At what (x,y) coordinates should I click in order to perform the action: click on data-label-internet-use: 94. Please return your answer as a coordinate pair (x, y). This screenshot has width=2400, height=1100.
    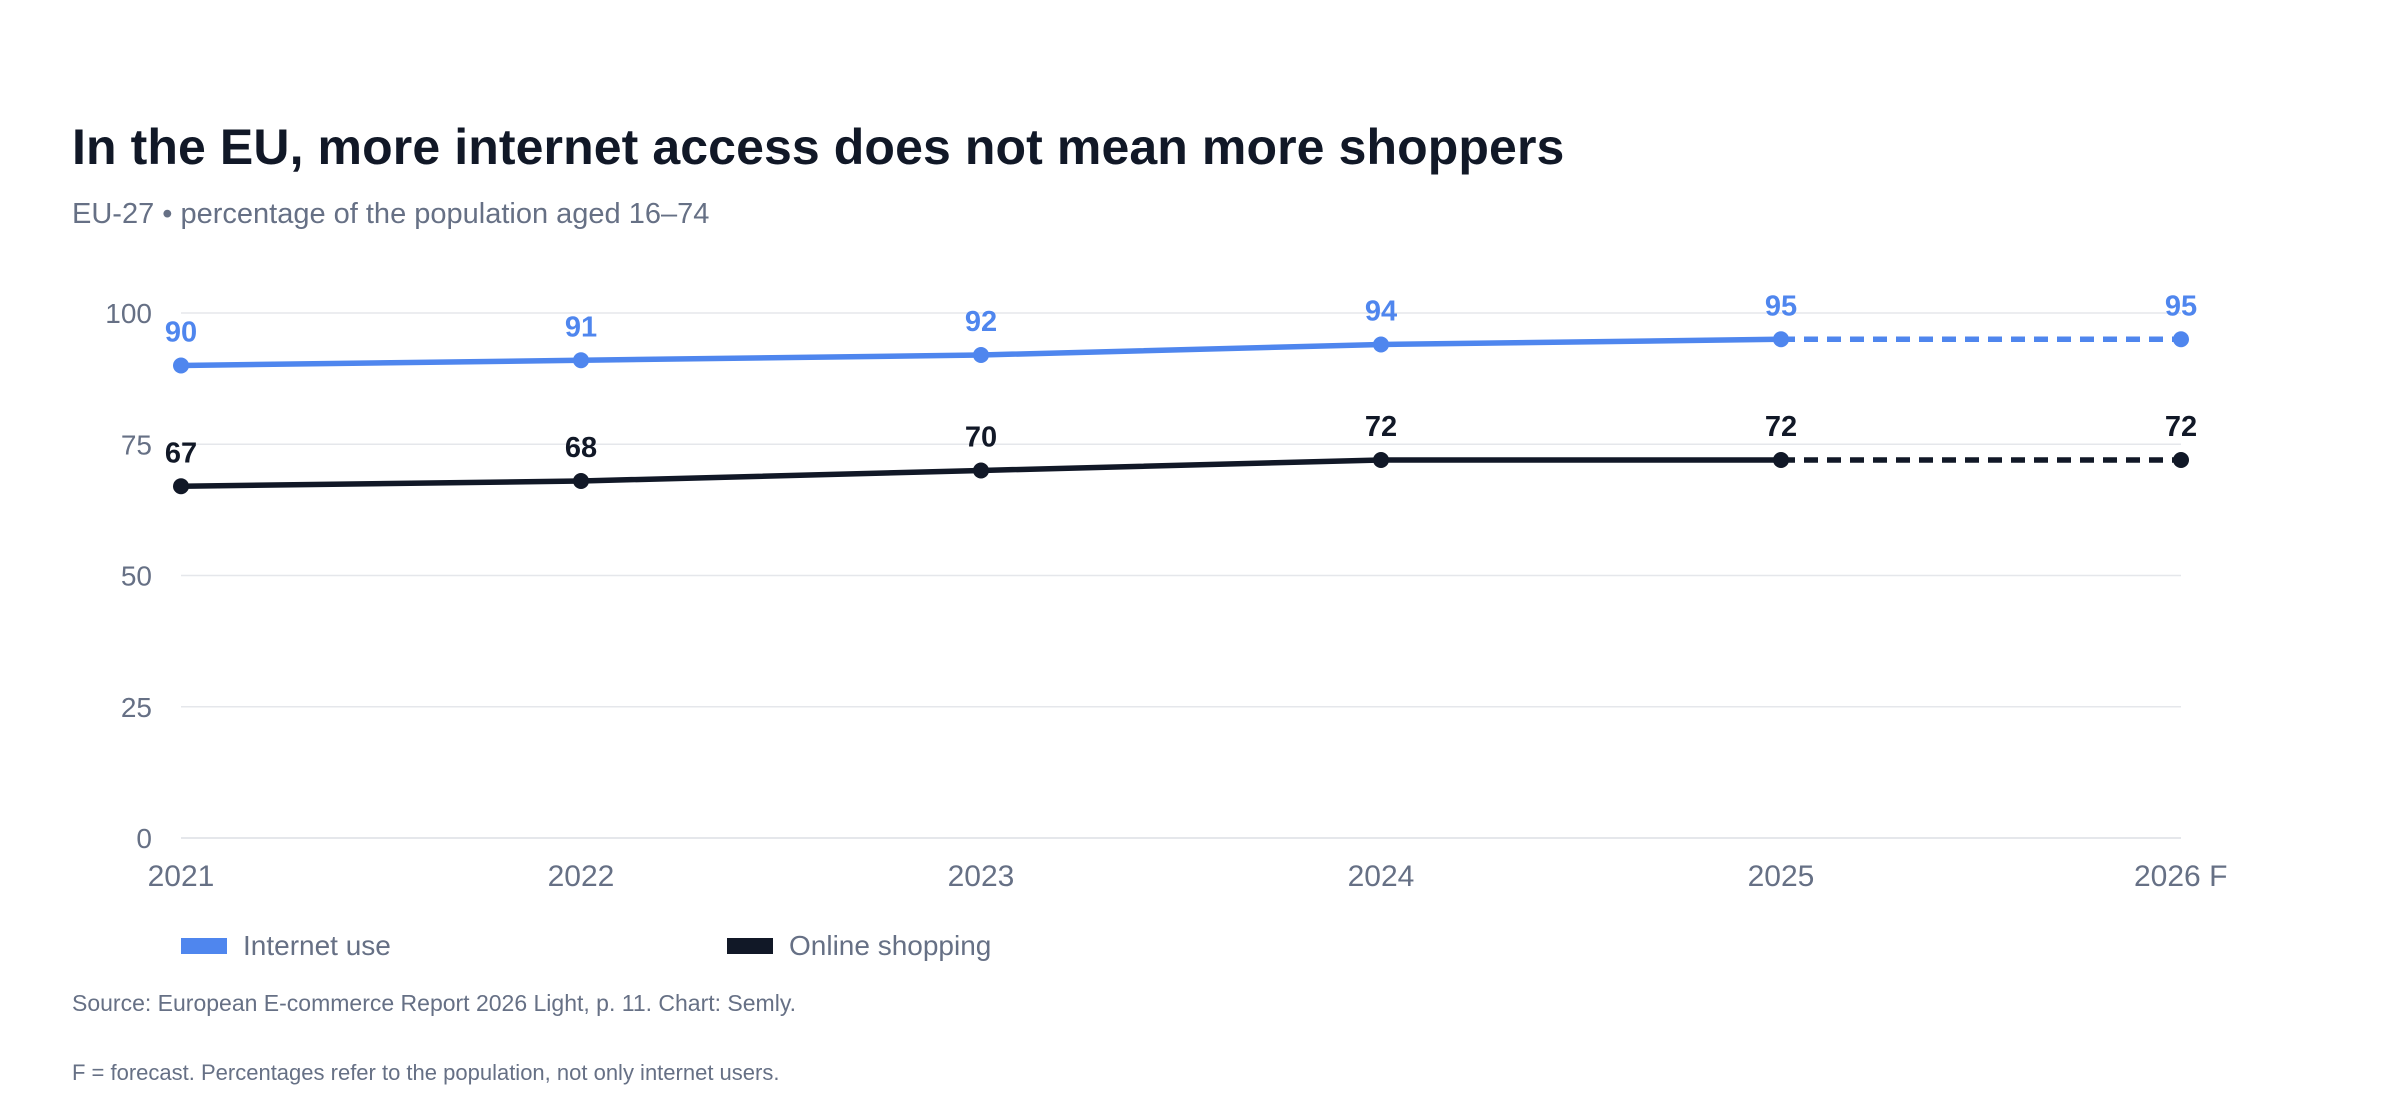
    Looking at the image, I should click on (1381, 312).